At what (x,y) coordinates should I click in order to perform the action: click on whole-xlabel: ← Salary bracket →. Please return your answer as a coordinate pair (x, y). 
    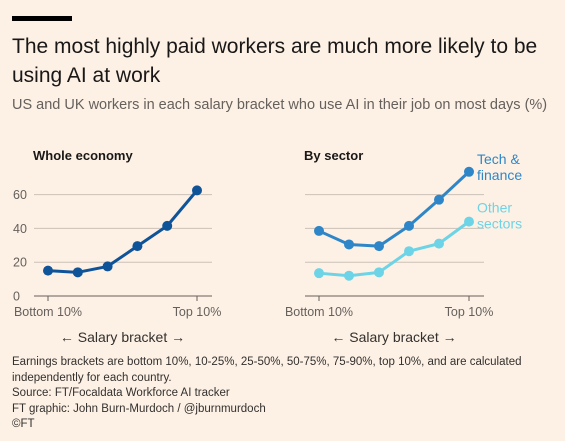
    Looking at the image, I should click on (122, 337).